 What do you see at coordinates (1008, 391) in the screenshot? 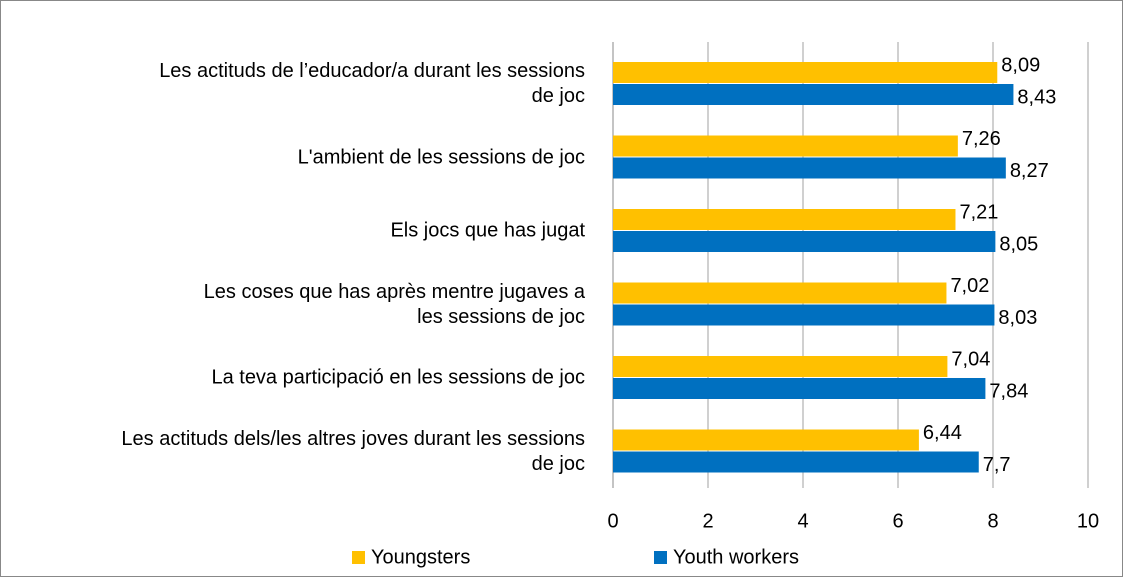
I see `data-label: 7,84` at bounding box center [1008, 391].